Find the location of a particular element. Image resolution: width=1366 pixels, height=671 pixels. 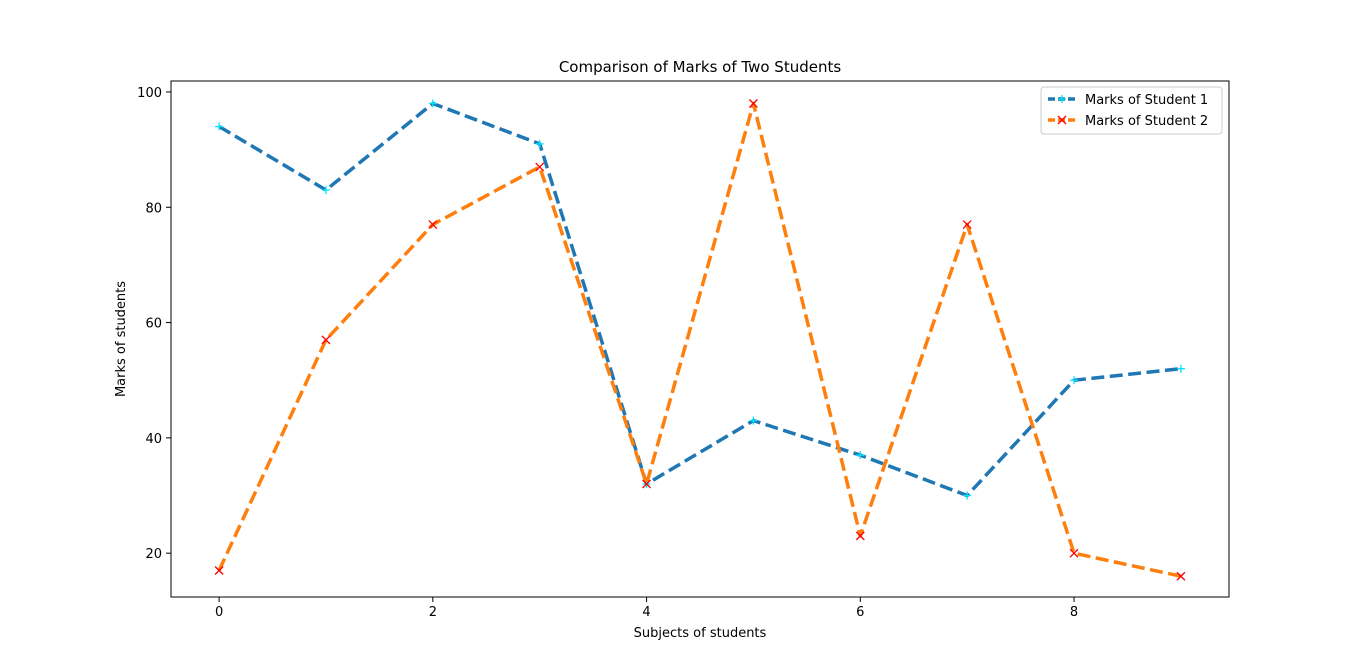

y-tick-label: 80 is located at coordinates (153, 208).